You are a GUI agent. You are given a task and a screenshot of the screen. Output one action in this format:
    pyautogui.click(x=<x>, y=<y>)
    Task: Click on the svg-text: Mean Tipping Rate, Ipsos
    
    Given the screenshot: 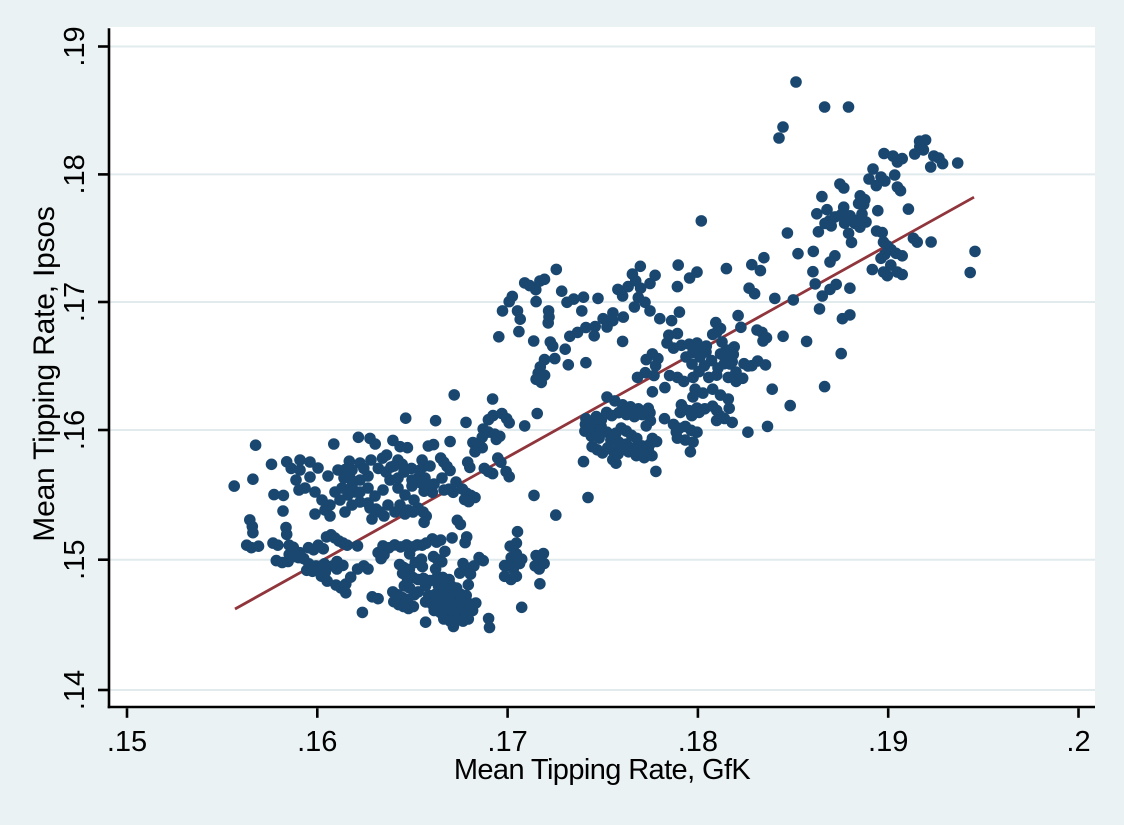 What is the action you would take?
    pyautogui.click(x=44, y=373)
    